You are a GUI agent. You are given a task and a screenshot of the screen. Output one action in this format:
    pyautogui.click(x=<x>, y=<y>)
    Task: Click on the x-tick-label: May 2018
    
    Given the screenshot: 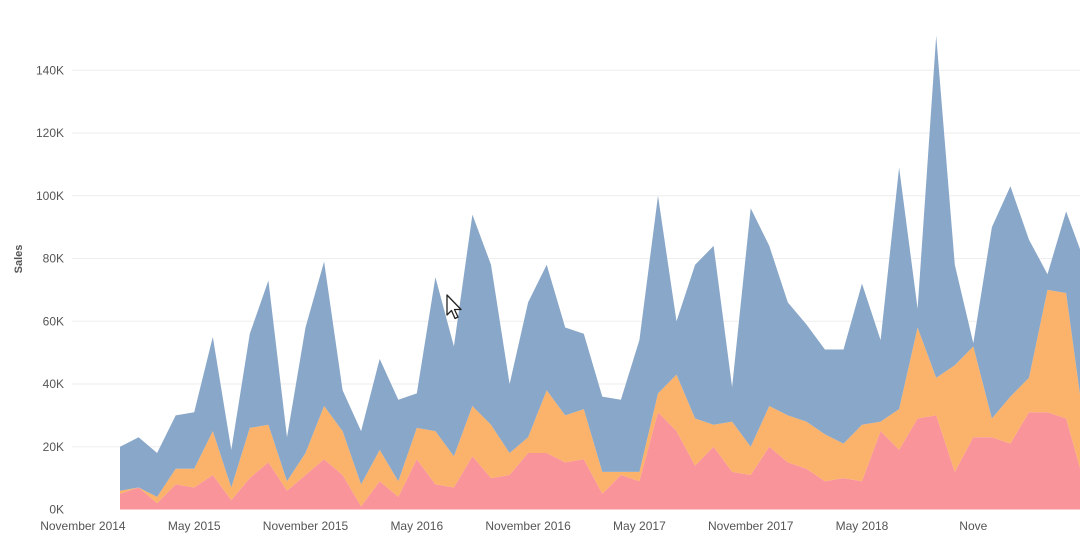 What is the action you would take?
    pyautogui.click(x=862, y=526)
    